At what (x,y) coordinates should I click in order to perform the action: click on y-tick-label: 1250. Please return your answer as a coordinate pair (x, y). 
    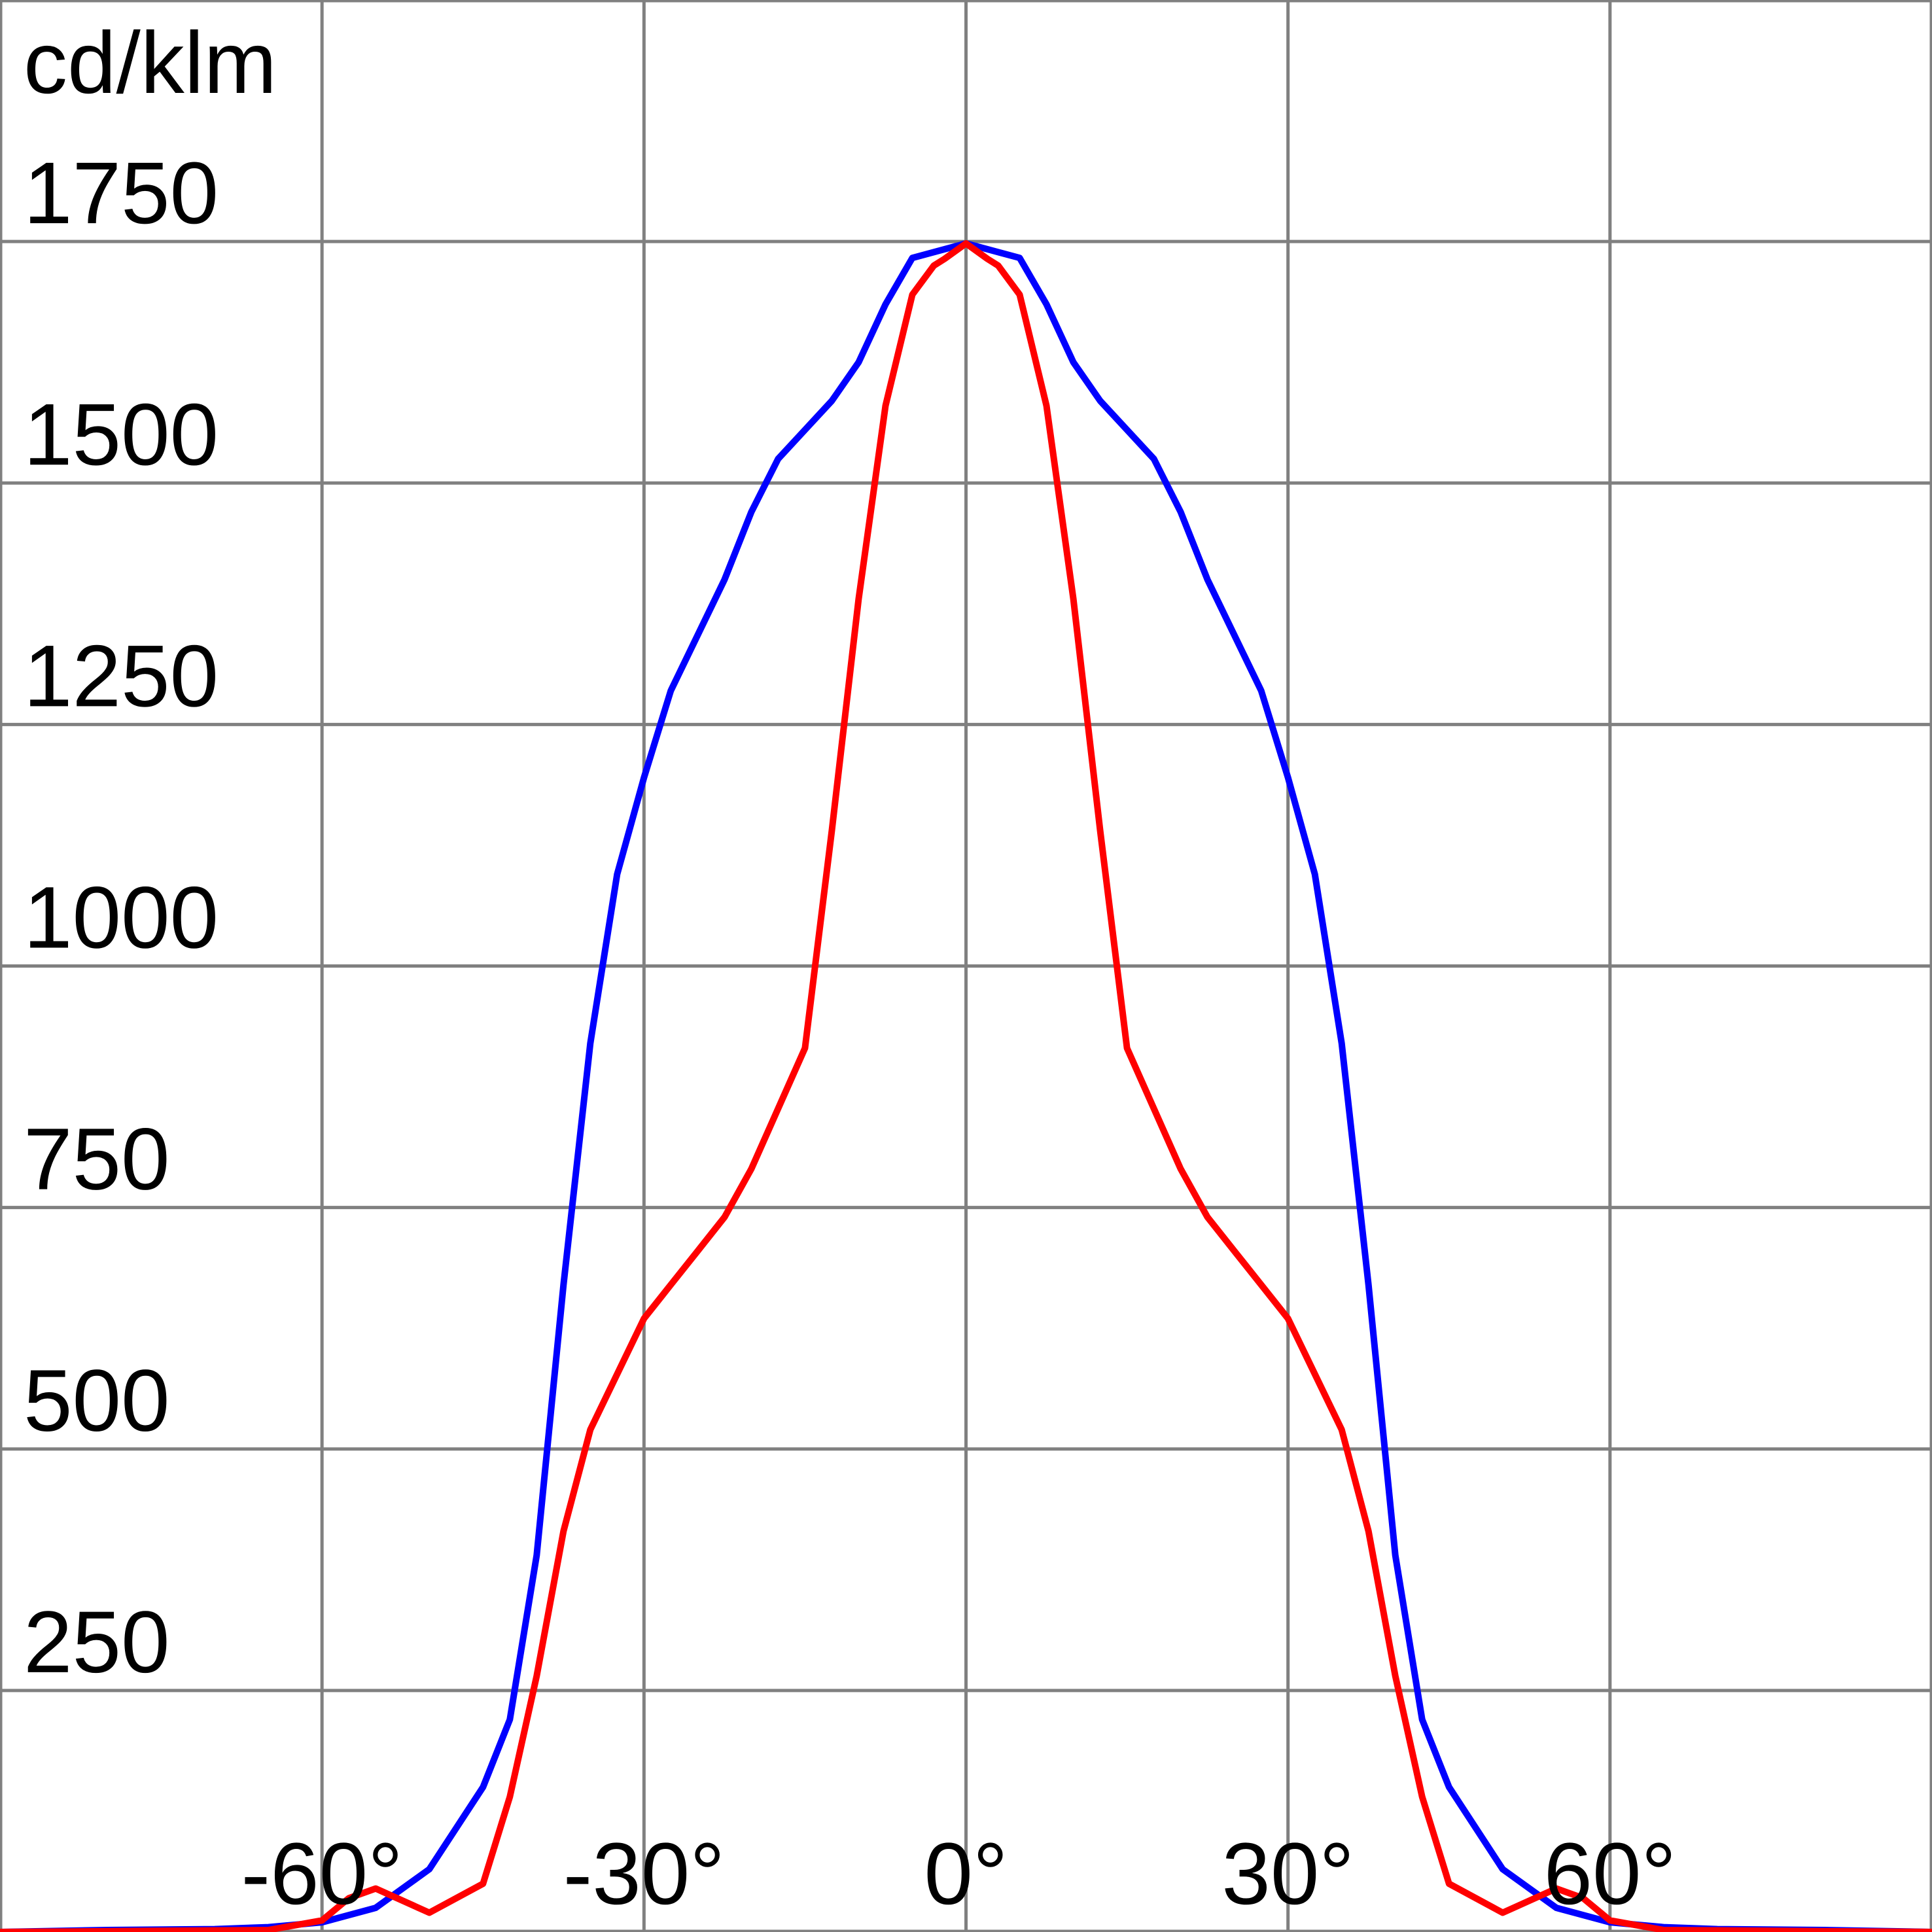
    Looking at the image, I should click on (121, 676).